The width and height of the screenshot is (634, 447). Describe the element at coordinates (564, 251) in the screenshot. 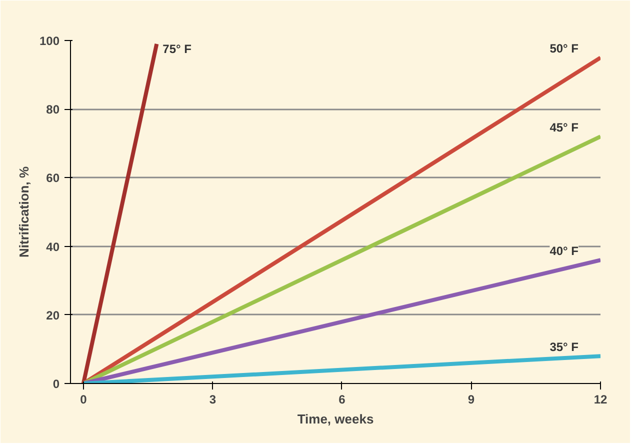

I see `series-label: 40° F` at that location.